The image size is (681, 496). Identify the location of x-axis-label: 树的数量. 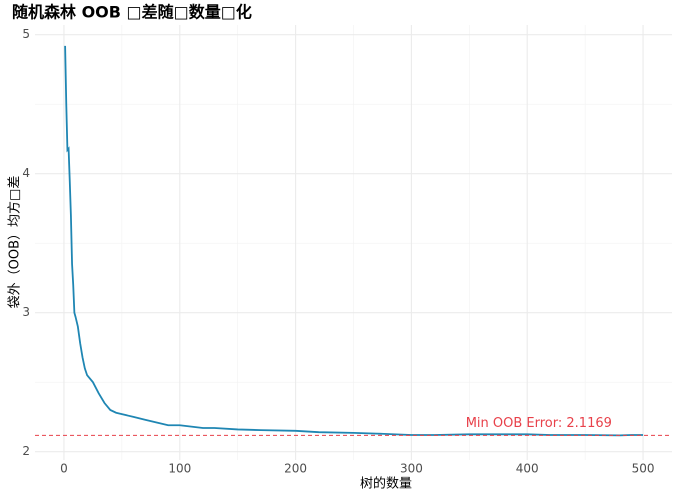
(386, 484).